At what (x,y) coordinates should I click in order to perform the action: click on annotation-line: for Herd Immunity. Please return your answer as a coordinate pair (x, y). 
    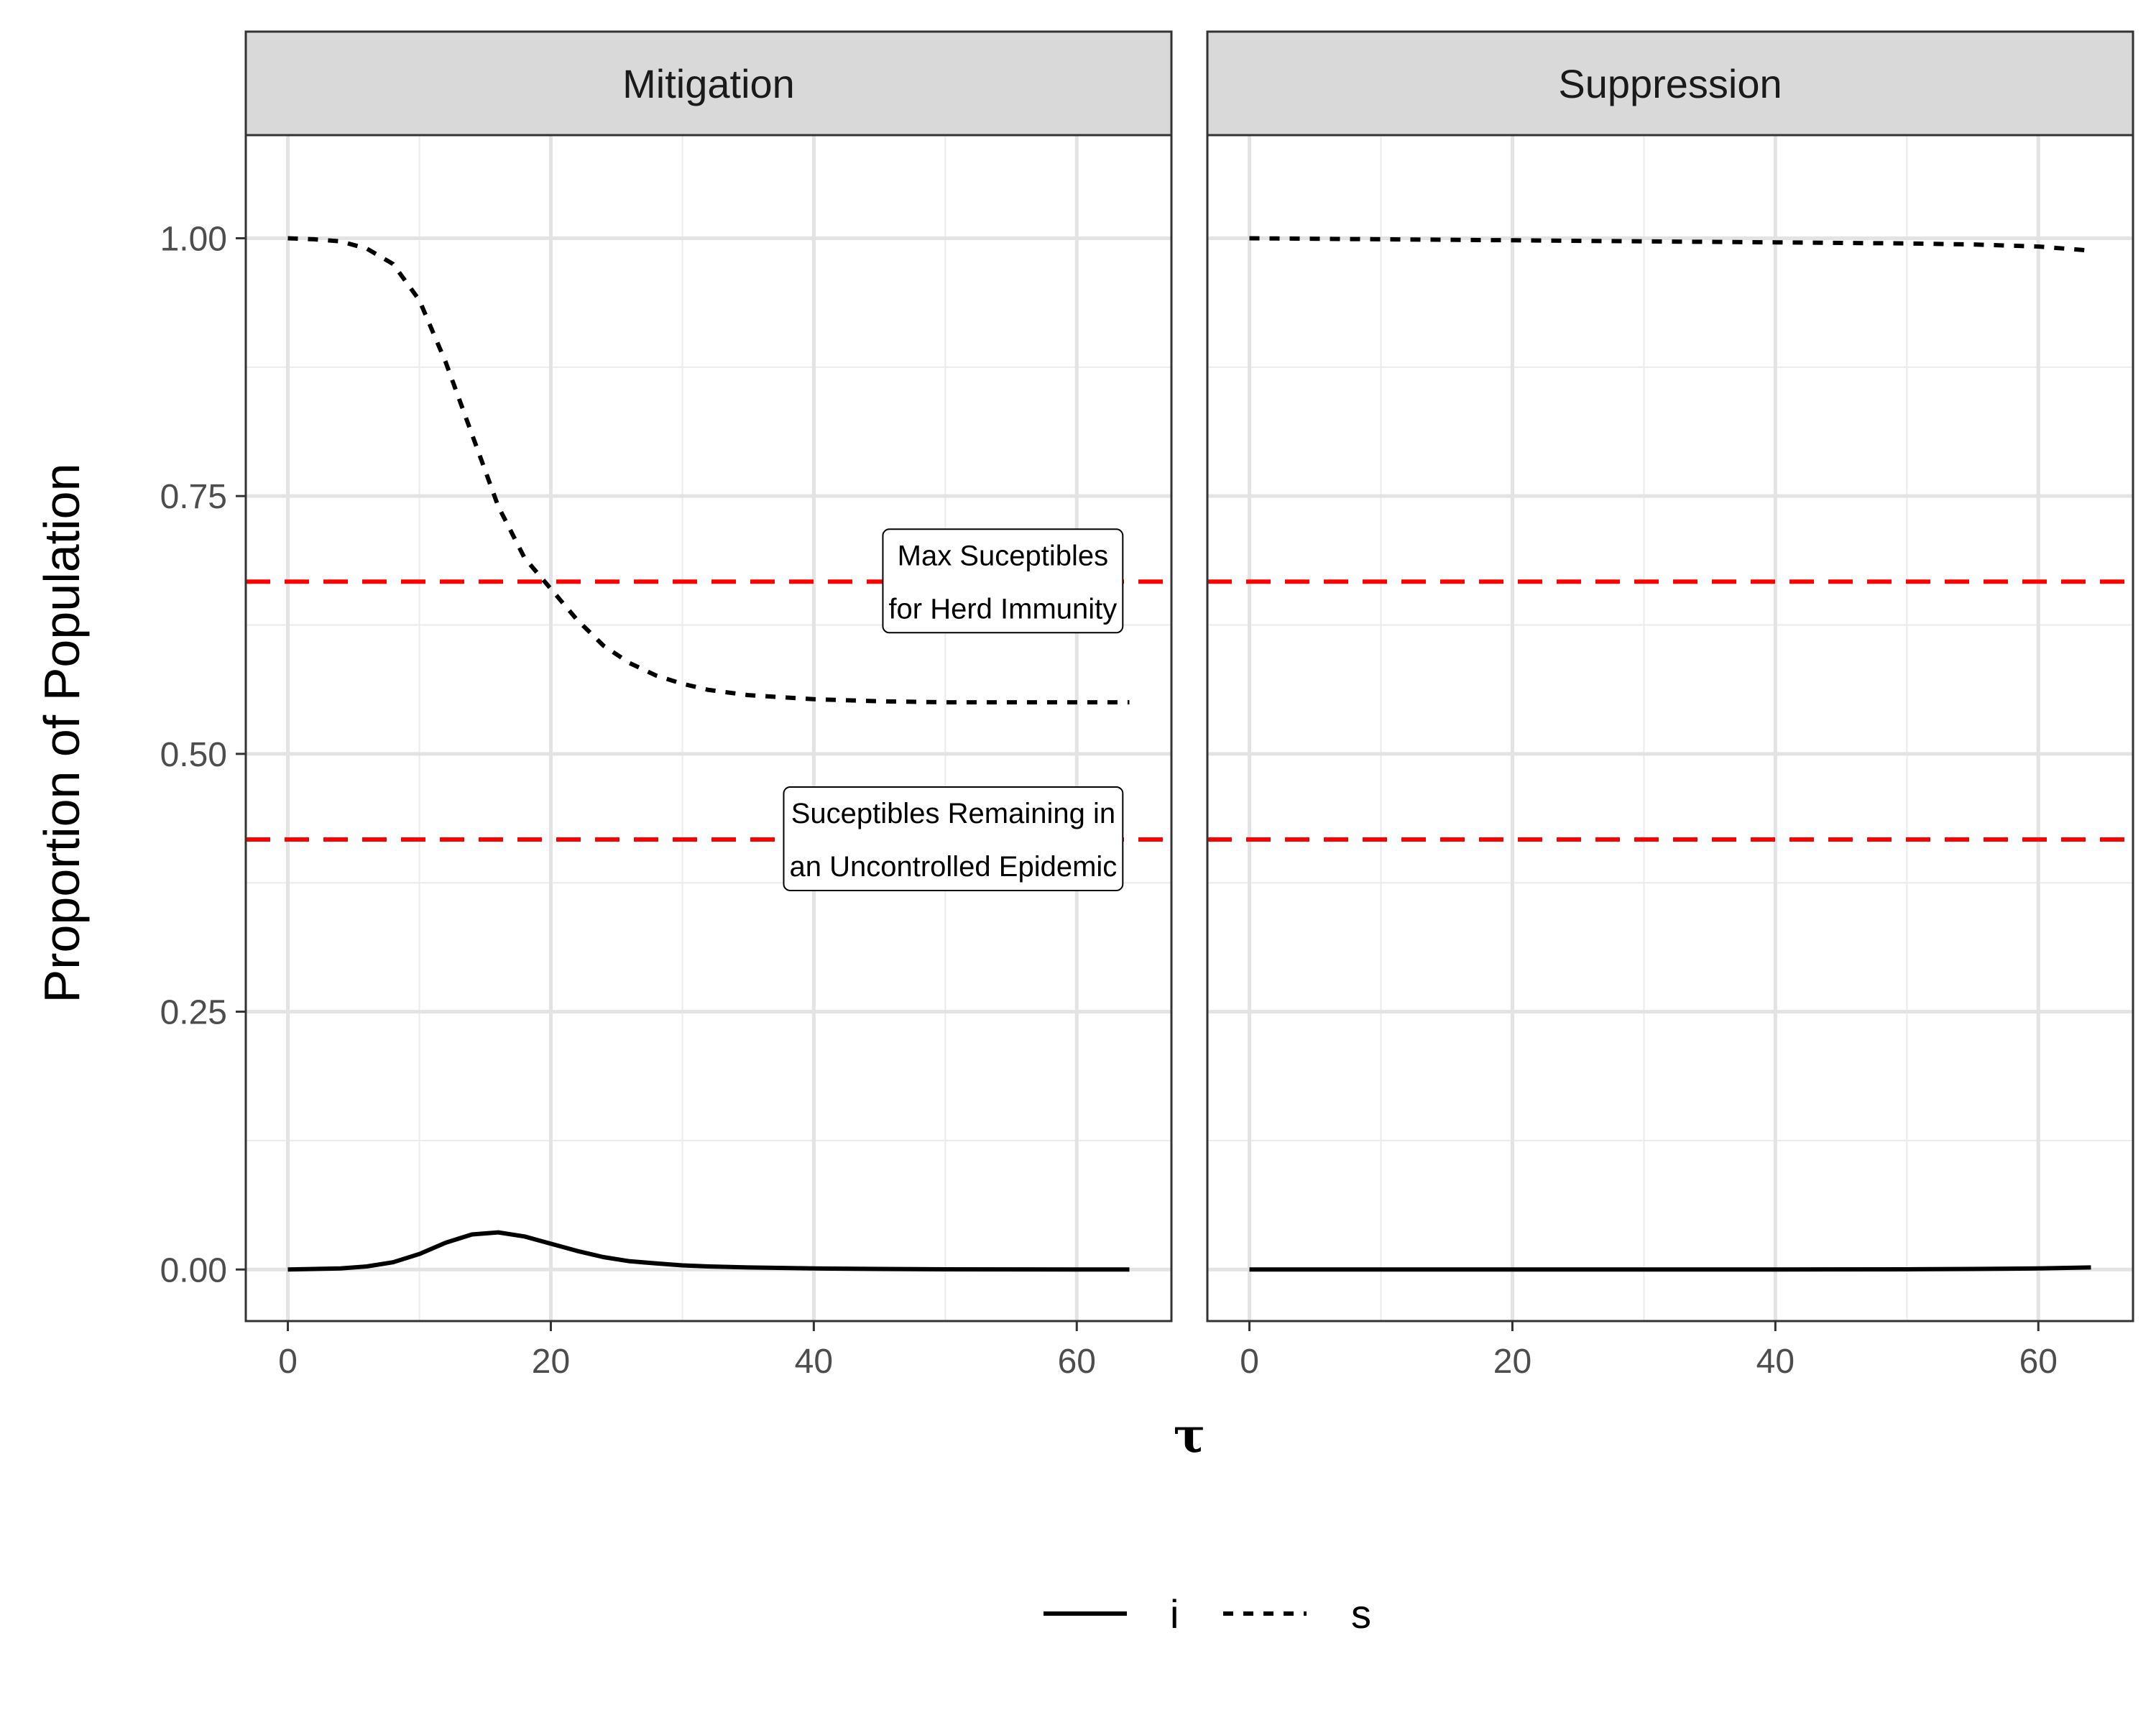
    Looking at the image, I should click on (1003, 609).